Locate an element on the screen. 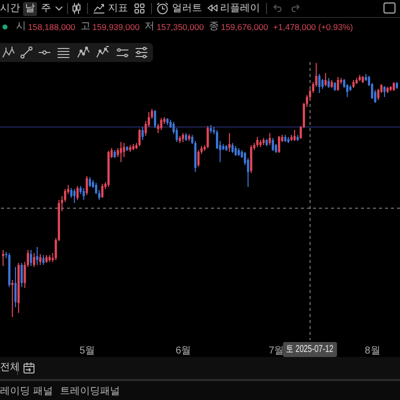 The image size is (400, 400). text: 159,676,000 is located at coordinates (244, 27).